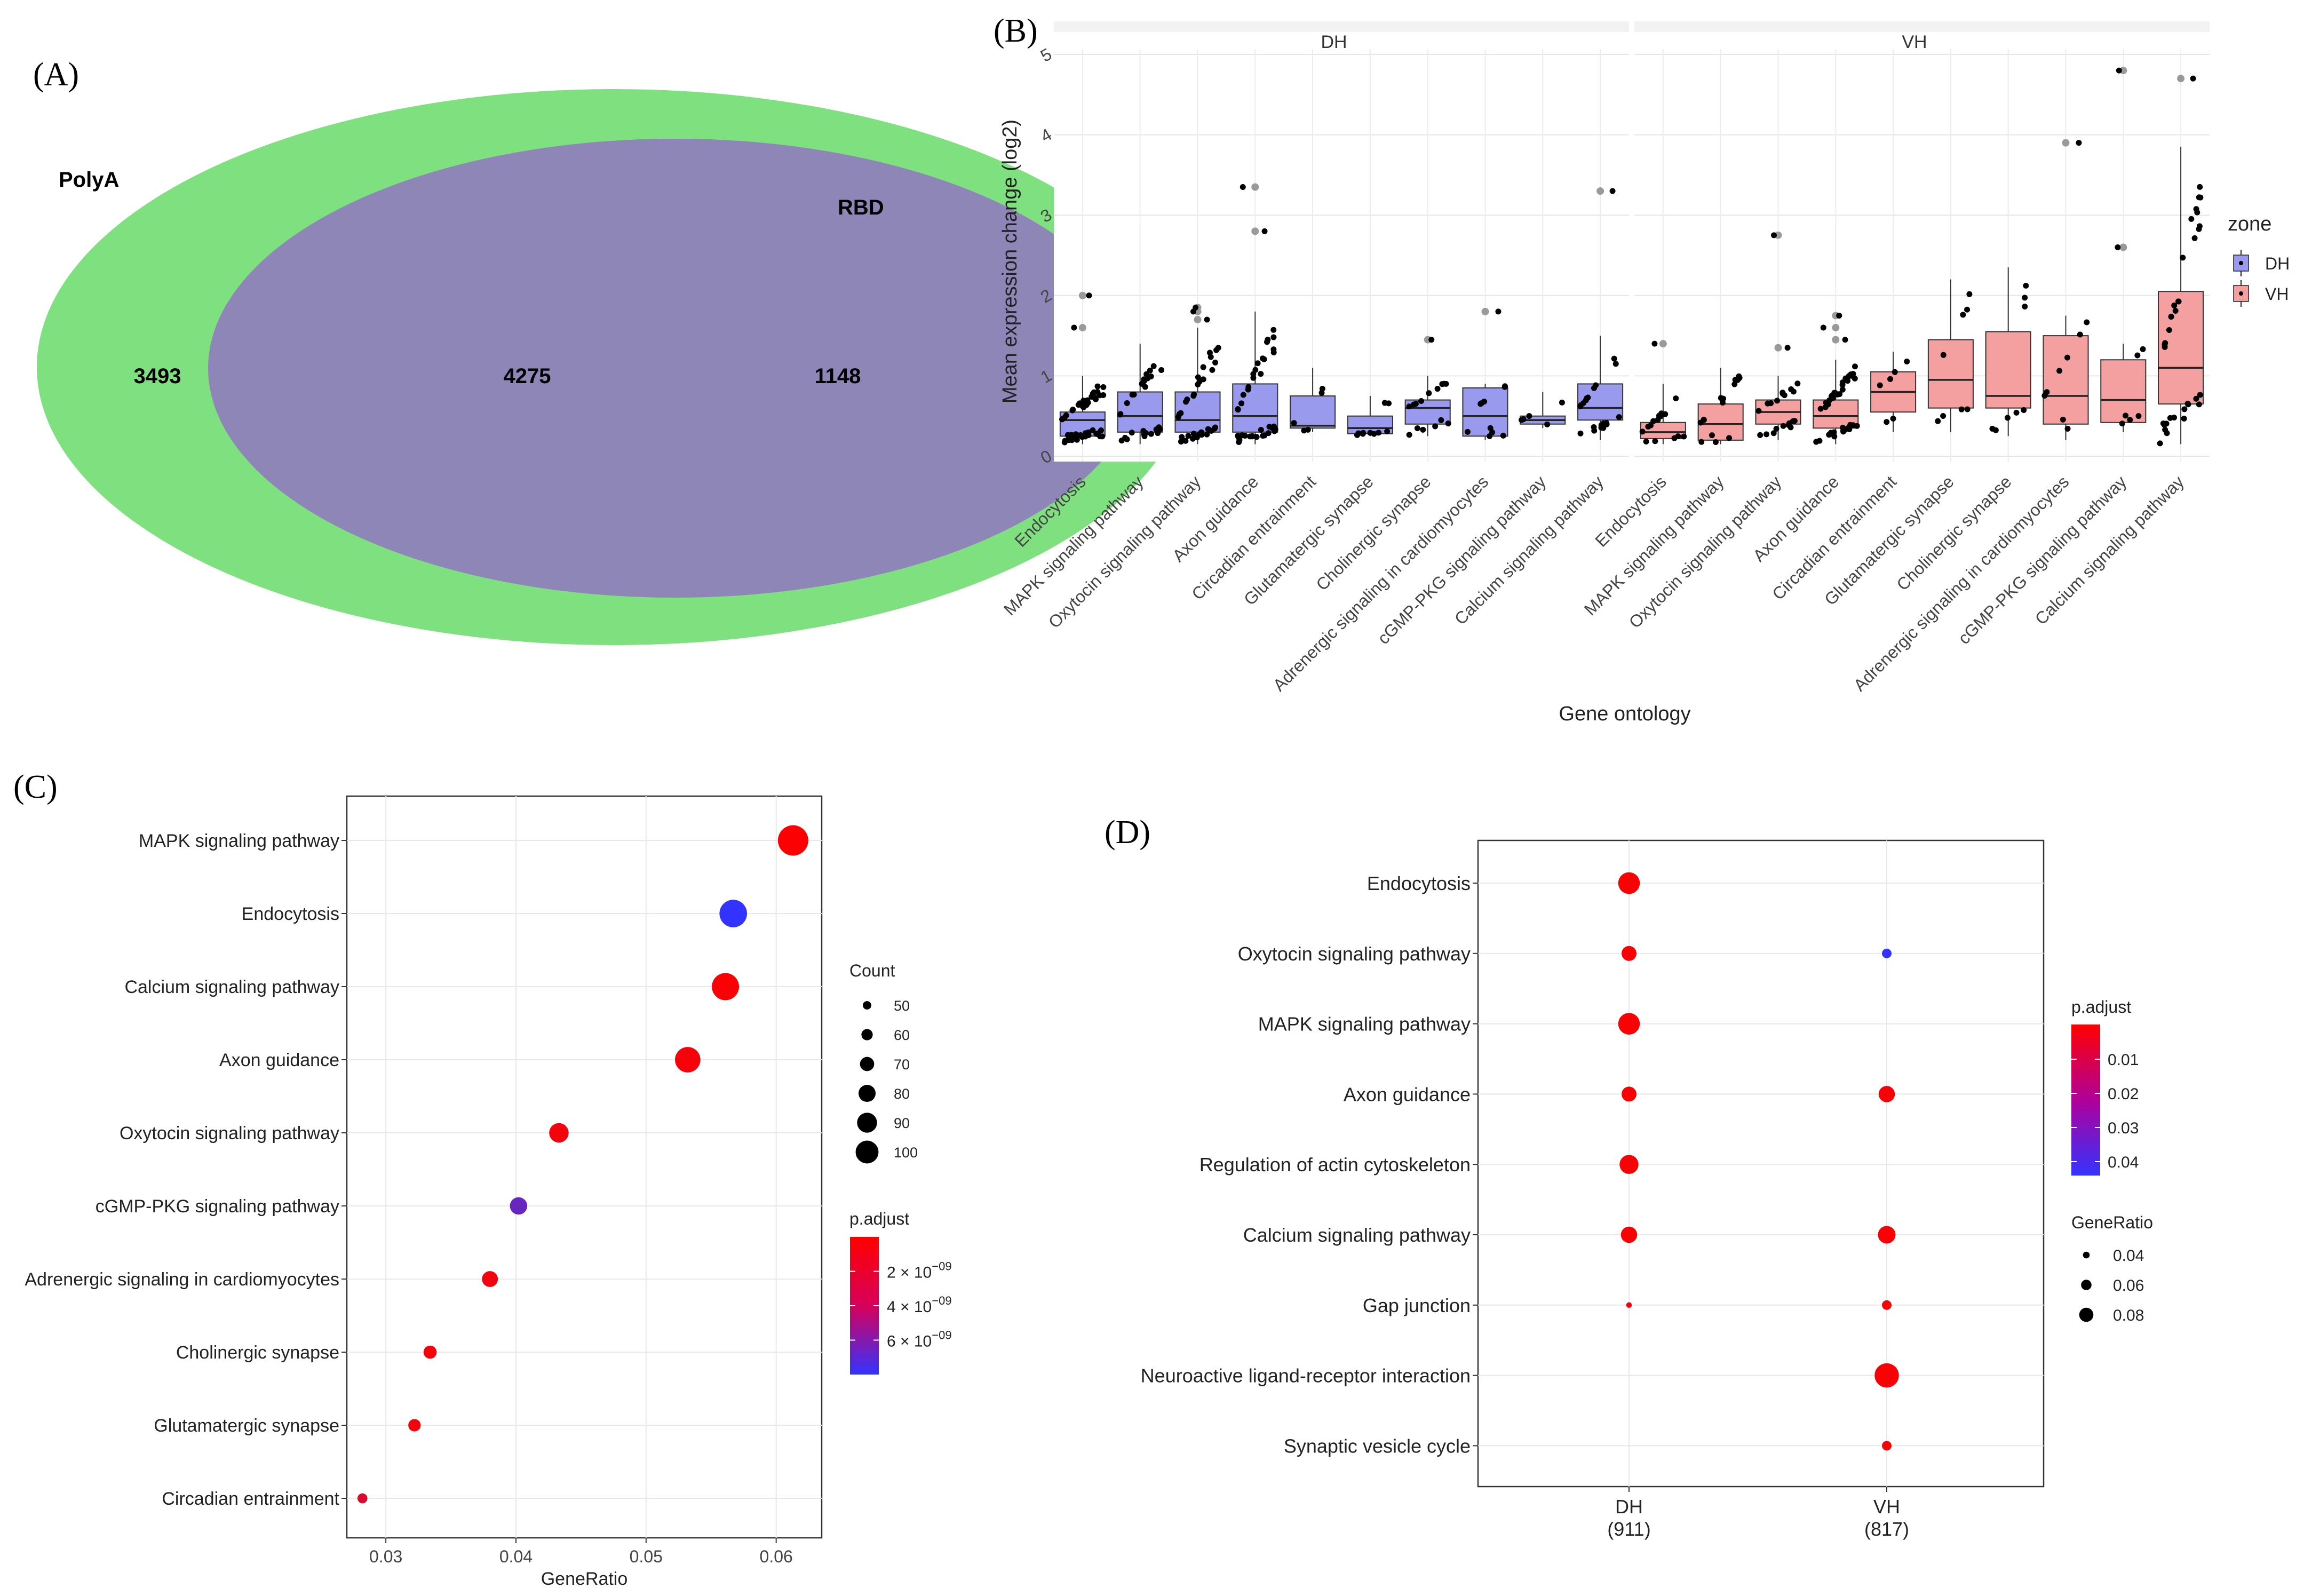  I want to click on box-vh-glutamatergic-synapse, so click(1950, 355).